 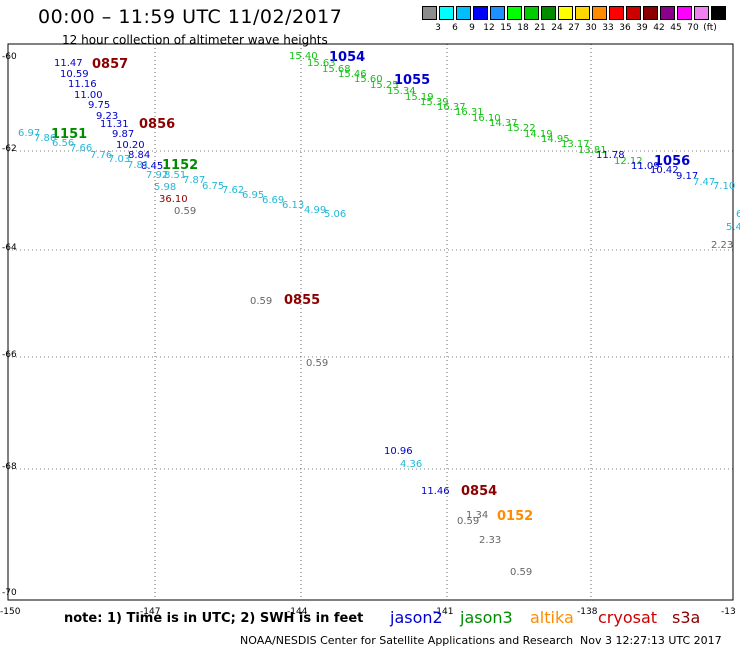 What do you see at coordinates (664, 170) in the screenshot?
I see `wave-height-value: 10.42` at bounding box center [664, 170].